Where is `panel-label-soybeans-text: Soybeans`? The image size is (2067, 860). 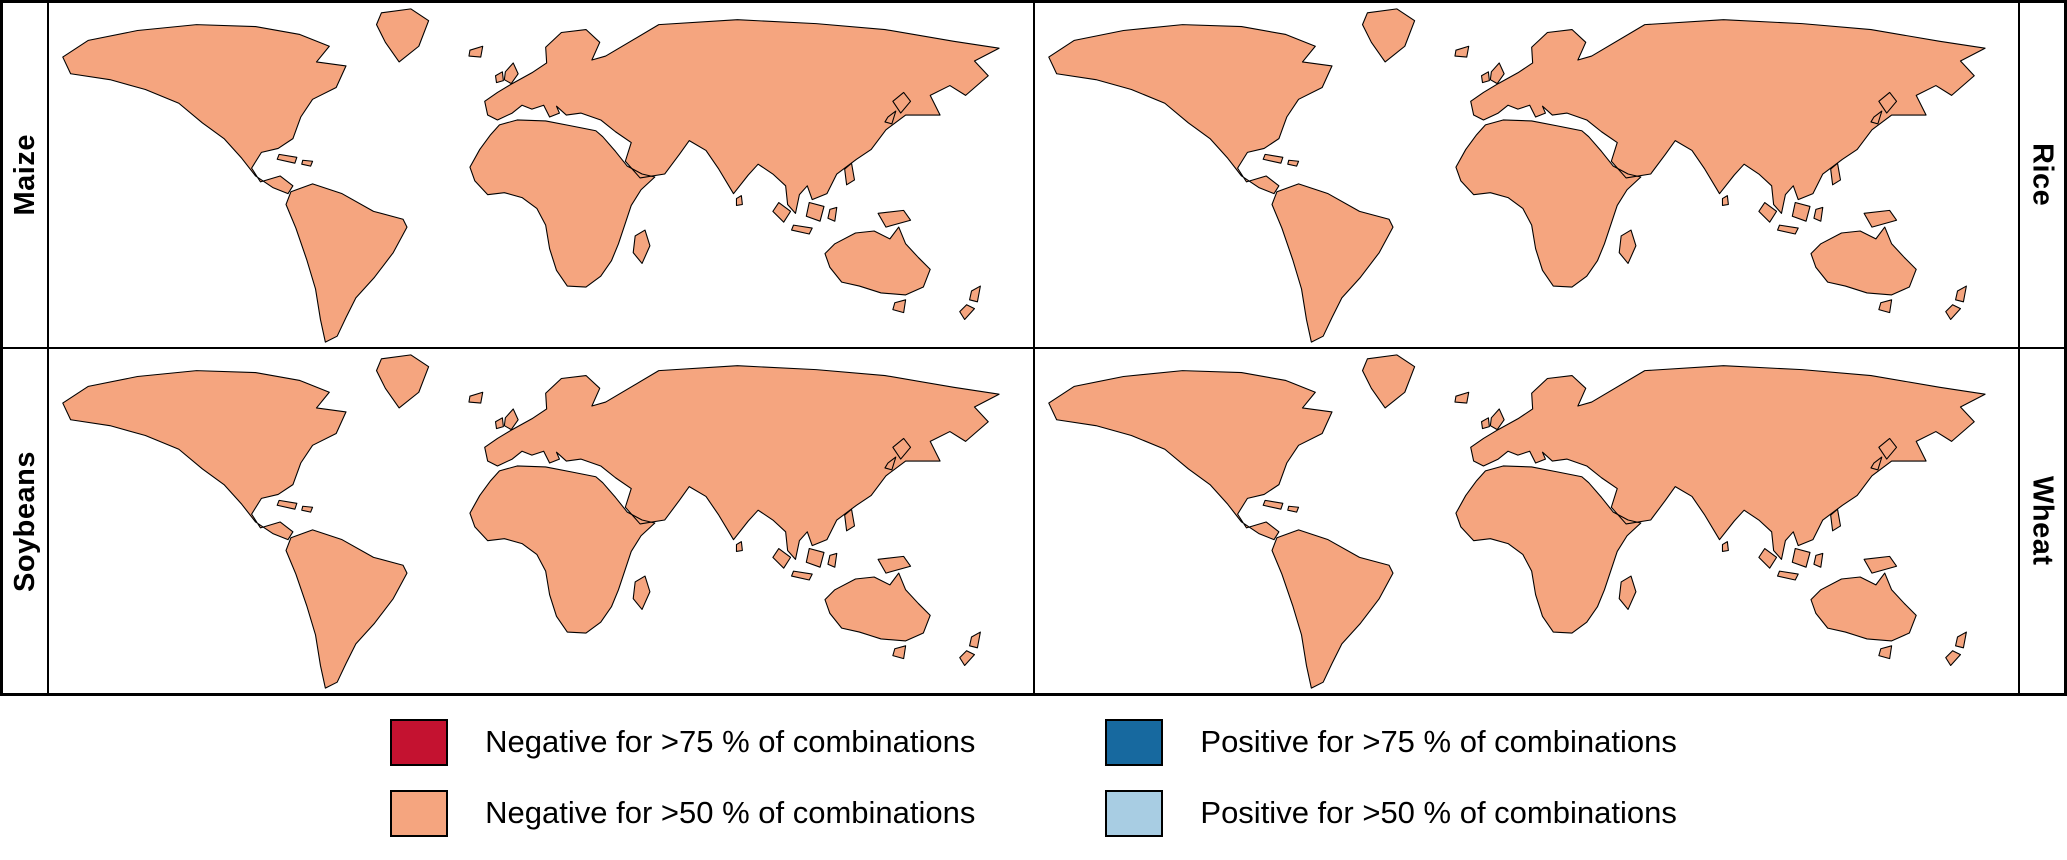 panel-label-soybeans-text: Soybeans is located at coordinates (24, 521).